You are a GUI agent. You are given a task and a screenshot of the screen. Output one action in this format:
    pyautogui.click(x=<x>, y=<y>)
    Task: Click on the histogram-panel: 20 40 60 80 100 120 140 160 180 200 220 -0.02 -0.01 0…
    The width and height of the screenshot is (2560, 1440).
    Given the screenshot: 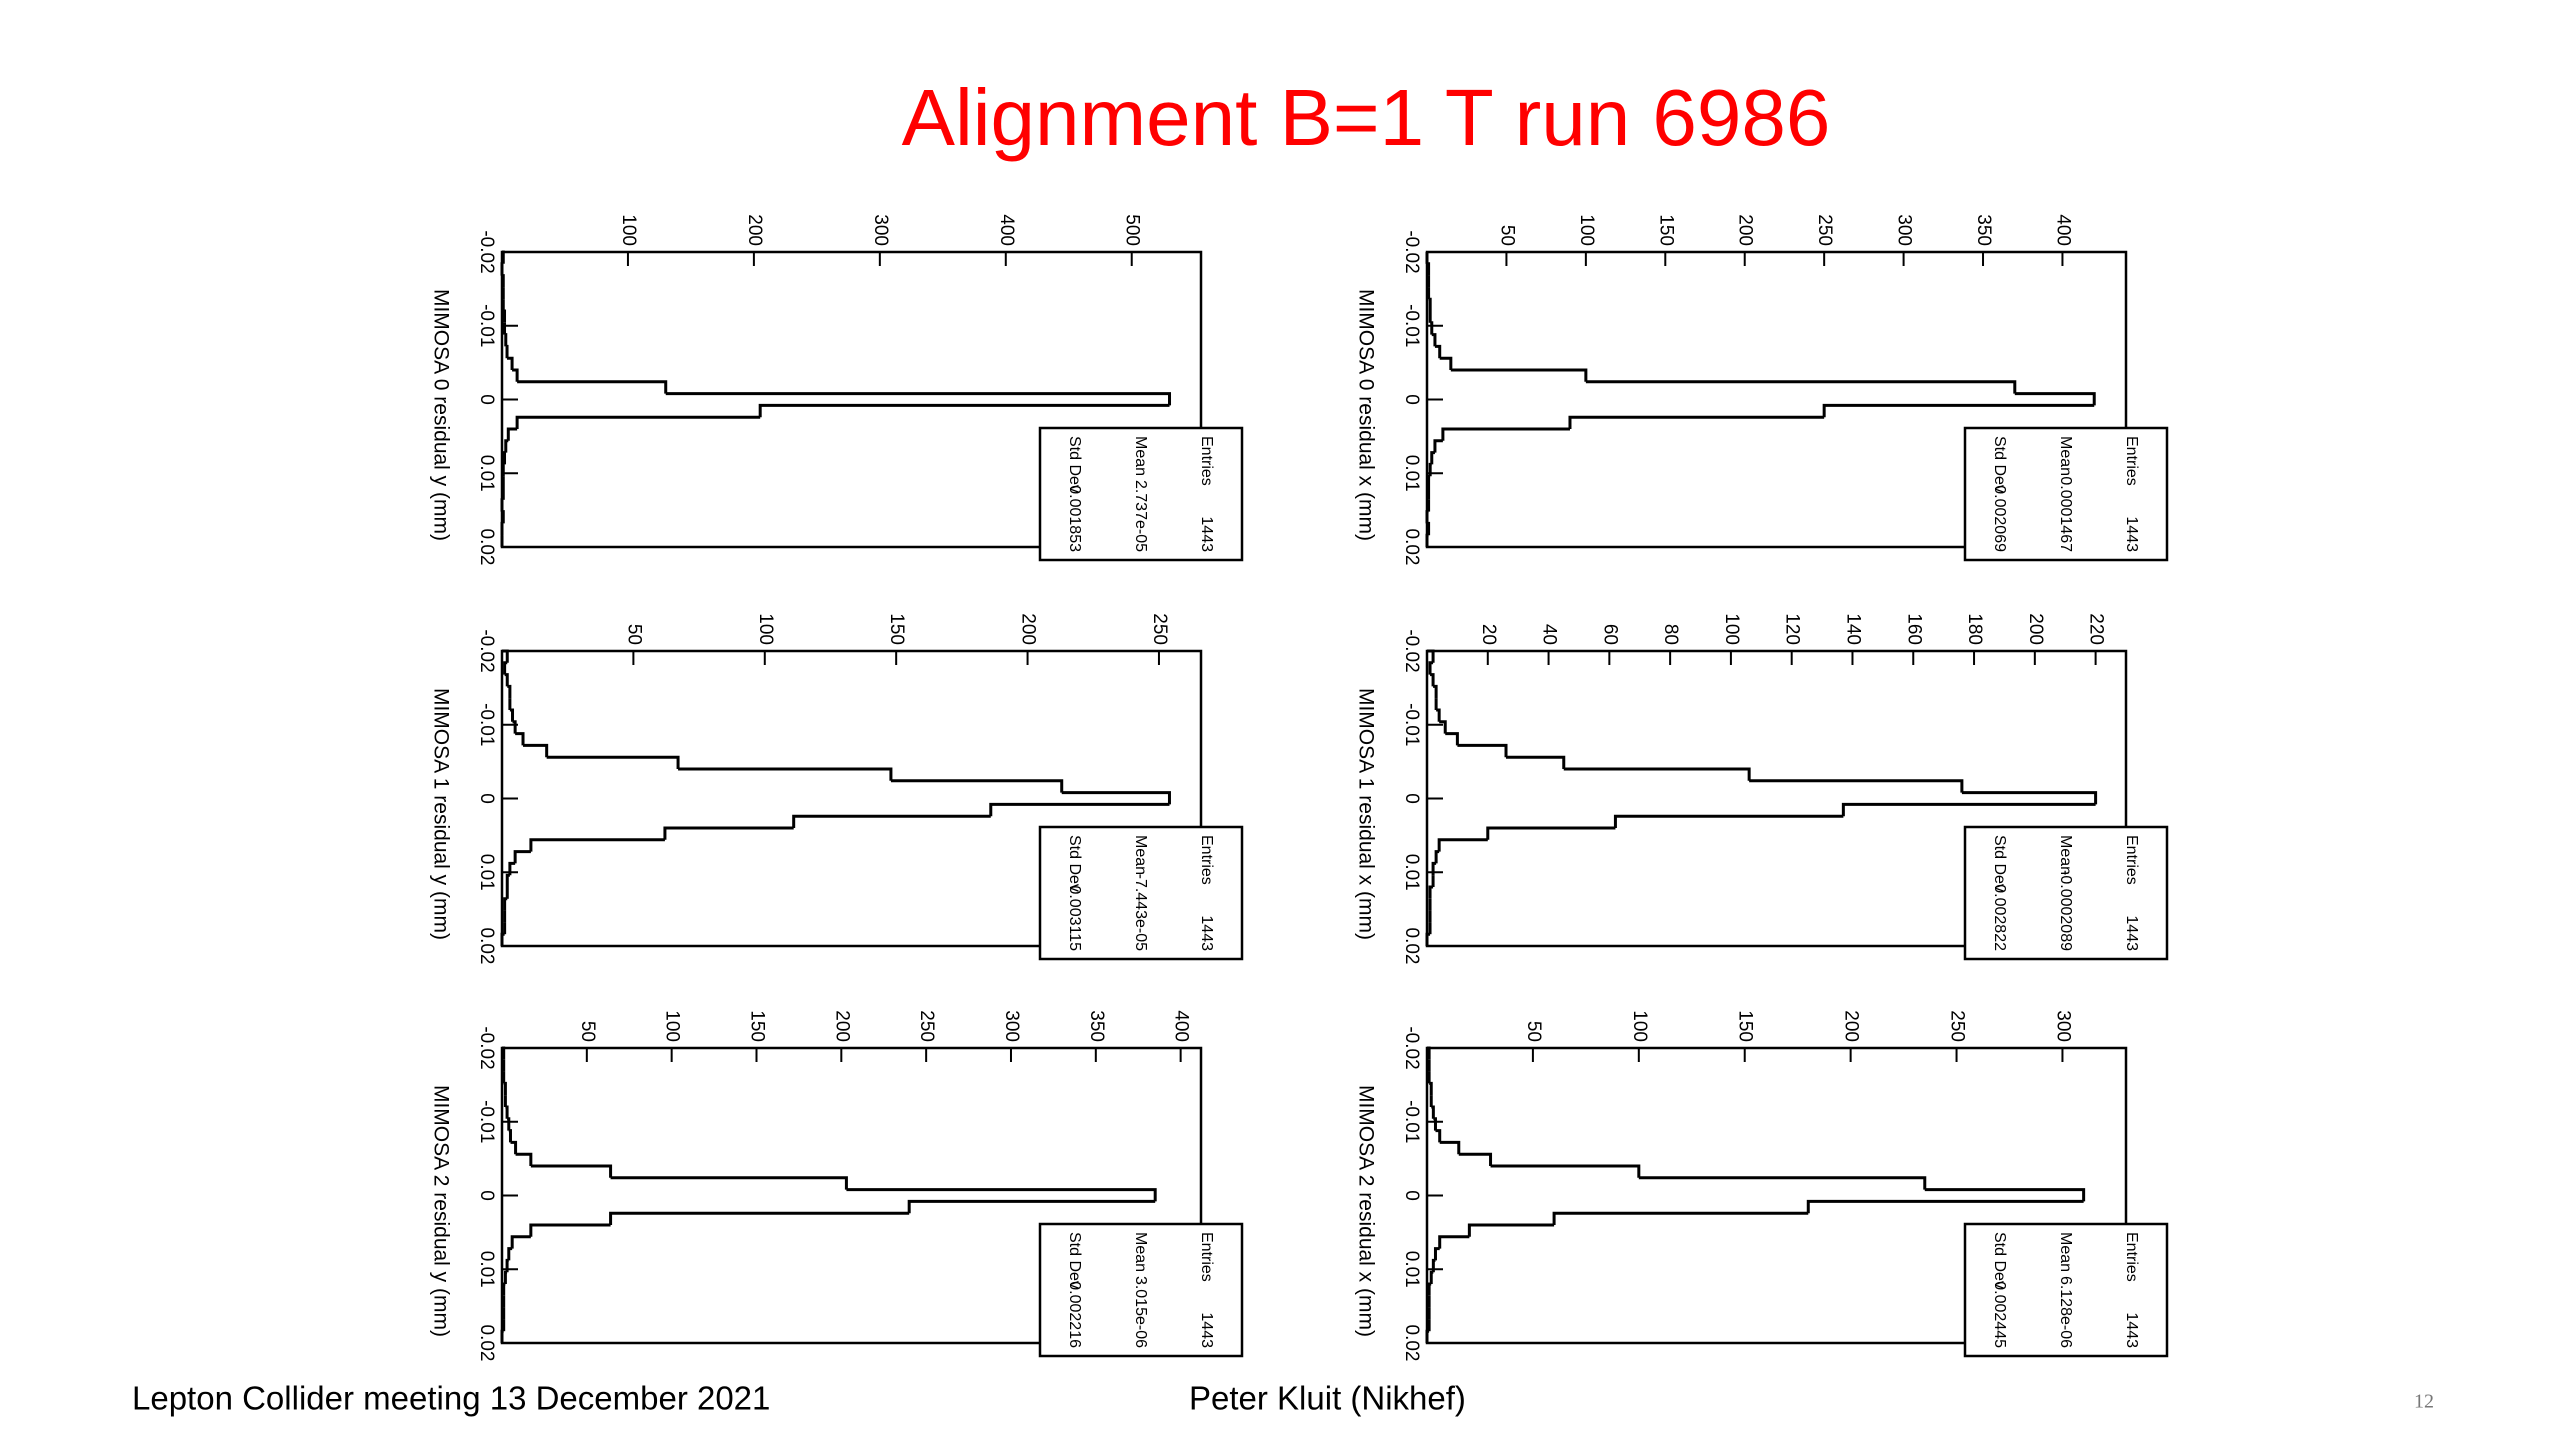 What is the action you would take?
    pyautogui.click(x=1761, y=788)
    